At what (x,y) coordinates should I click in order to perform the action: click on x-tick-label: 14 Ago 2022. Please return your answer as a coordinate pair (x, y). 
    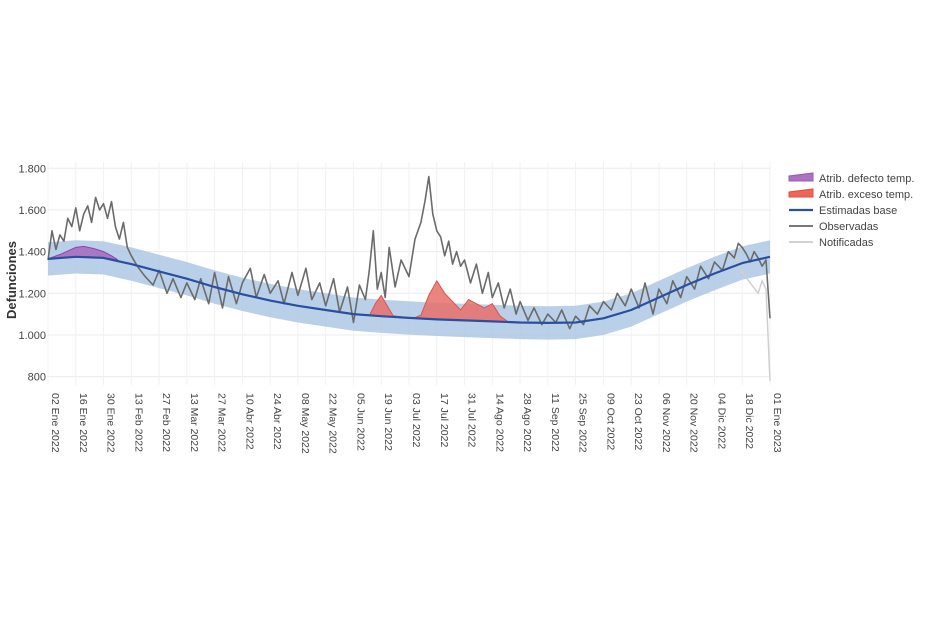
    Looking at the image, I should click on (499, 422).